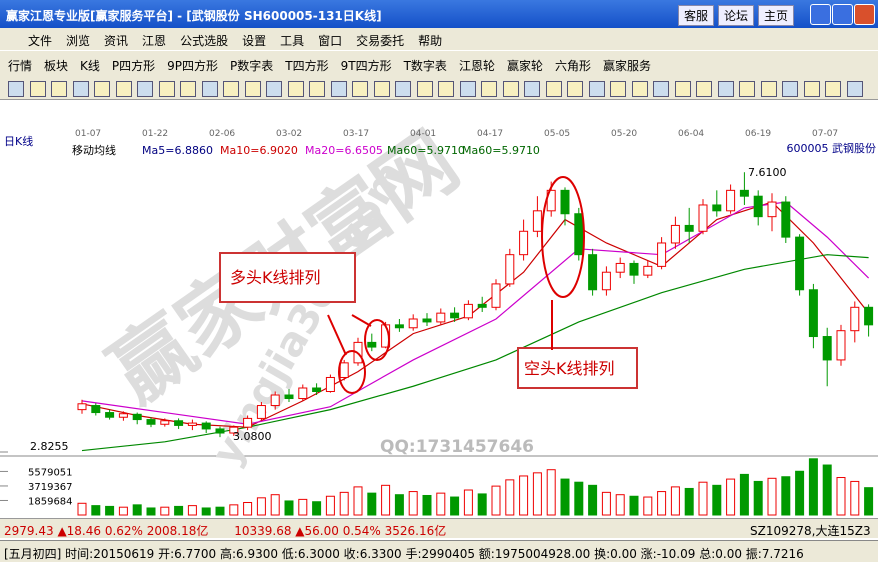  What do you see at coordinates (154, 41) in the screenshot?
I see `menu-item: 江恩` at bounding box center [154, 41].